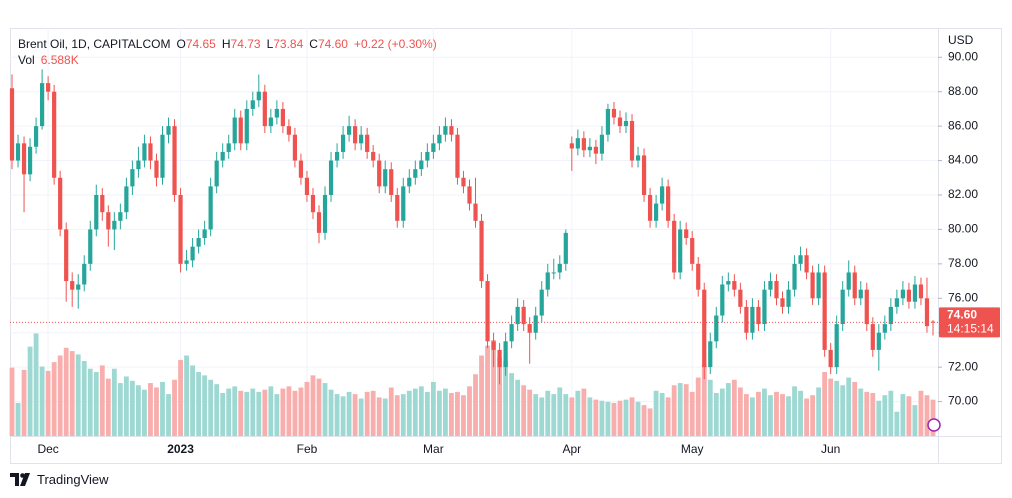  I want to click on x-tick-label: Feb, so click(307, 449).